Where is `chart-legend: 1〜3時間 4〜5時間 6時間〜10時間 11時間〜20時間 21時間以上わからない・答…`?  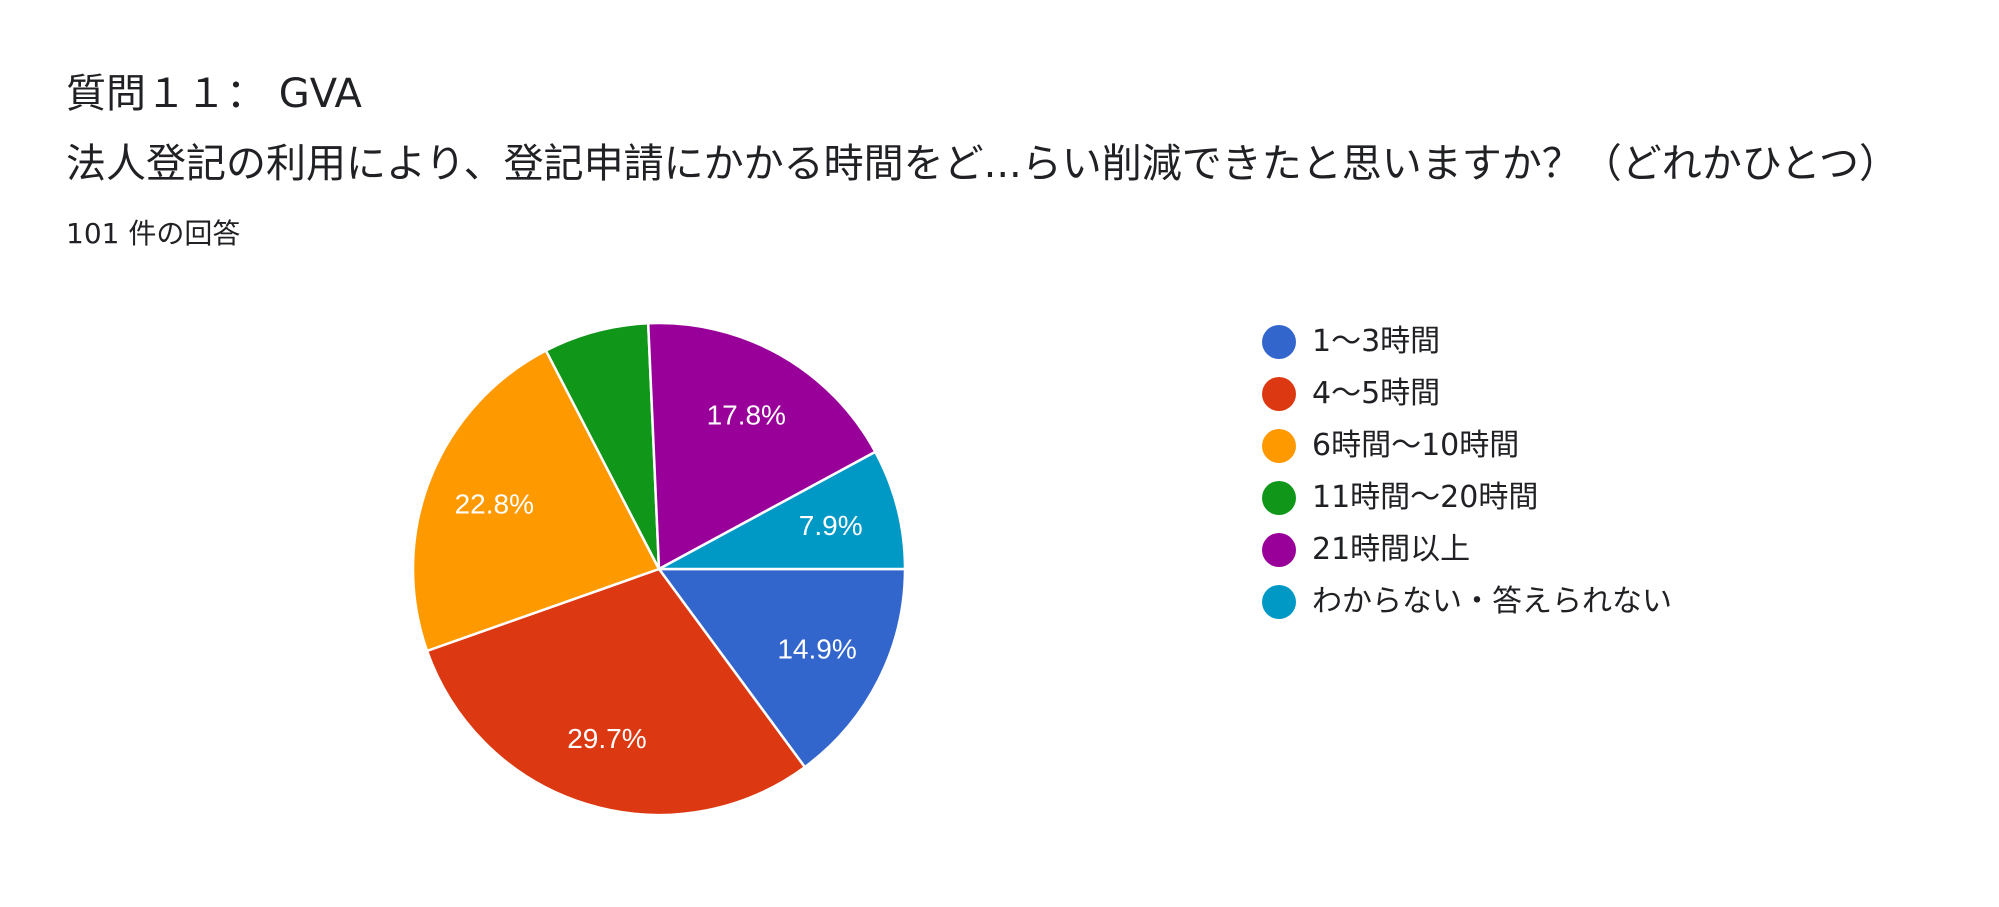 chart-legend: 1〜3時間 4〜5時間 6時間〜10時間 11時間〜20時間 21時間以上わからない・答… is located at coordinates (1467, 472).